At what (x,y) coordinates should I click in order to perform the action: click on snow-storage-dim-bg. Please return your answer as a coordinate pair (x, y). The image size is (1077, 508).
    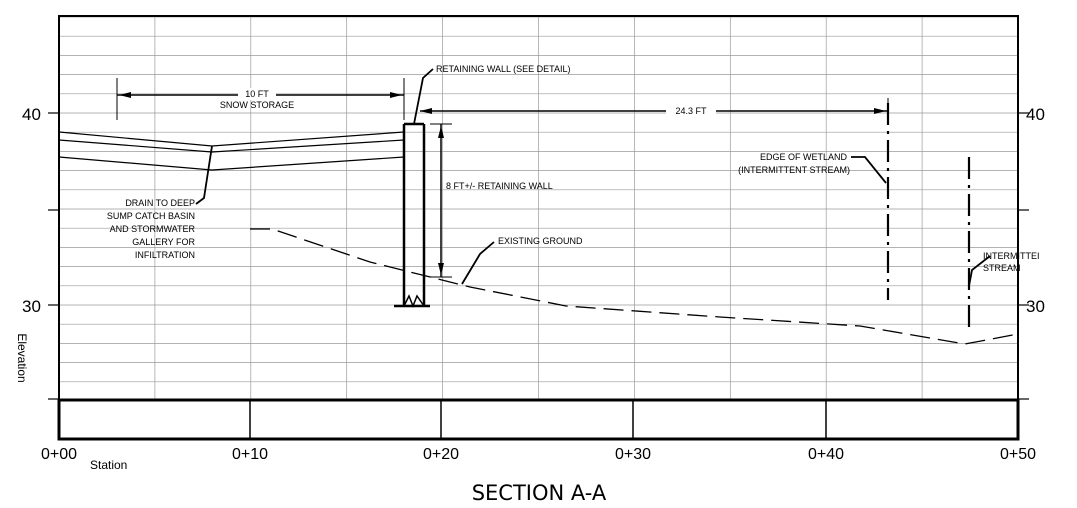
    Looking at the image, I should click on (257, 94).